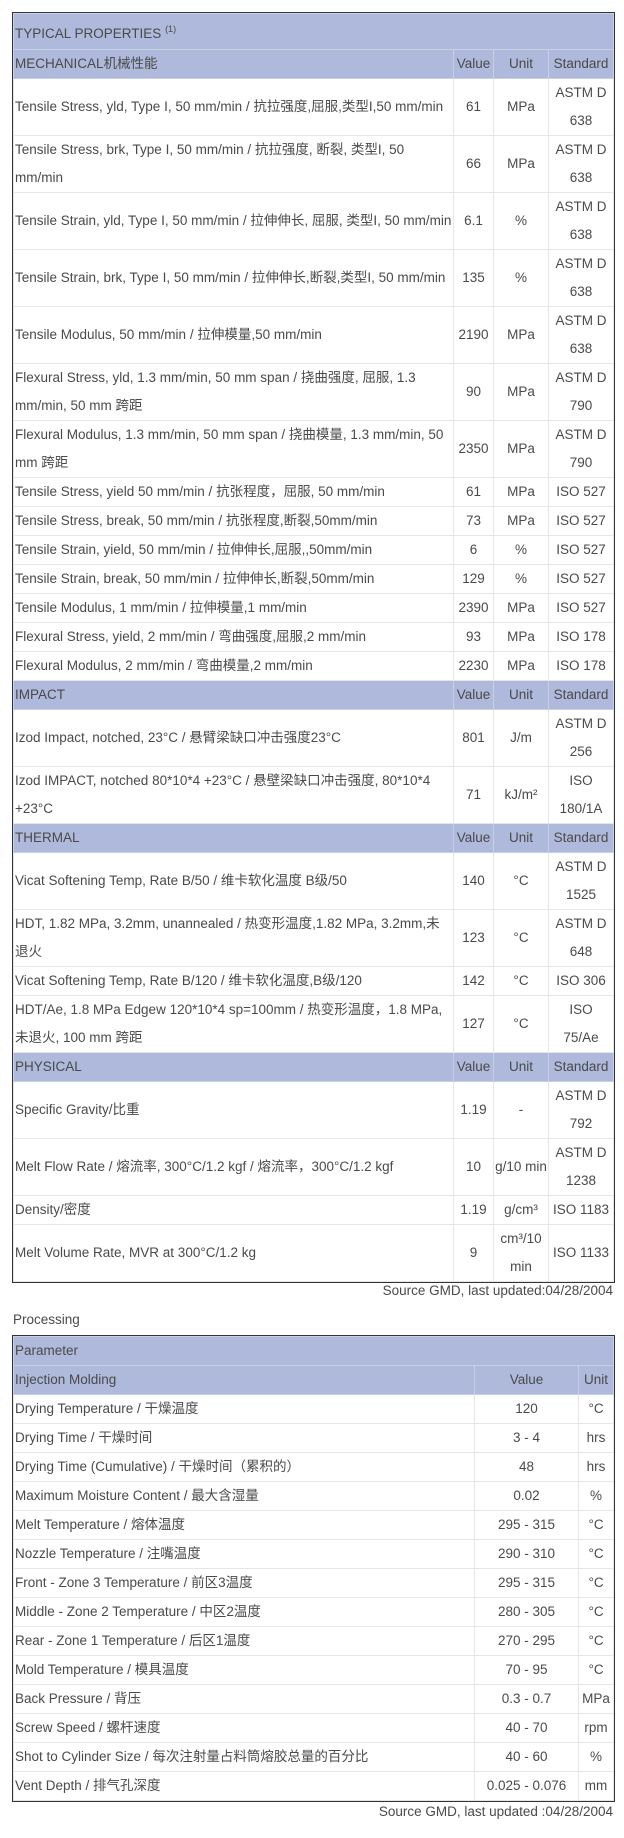 Image resolution: width=624 pixels, height=1838 pixels. Describe the element at coordinates (473, 1024) in the screenshot. I see `property-value: 127` at that location.